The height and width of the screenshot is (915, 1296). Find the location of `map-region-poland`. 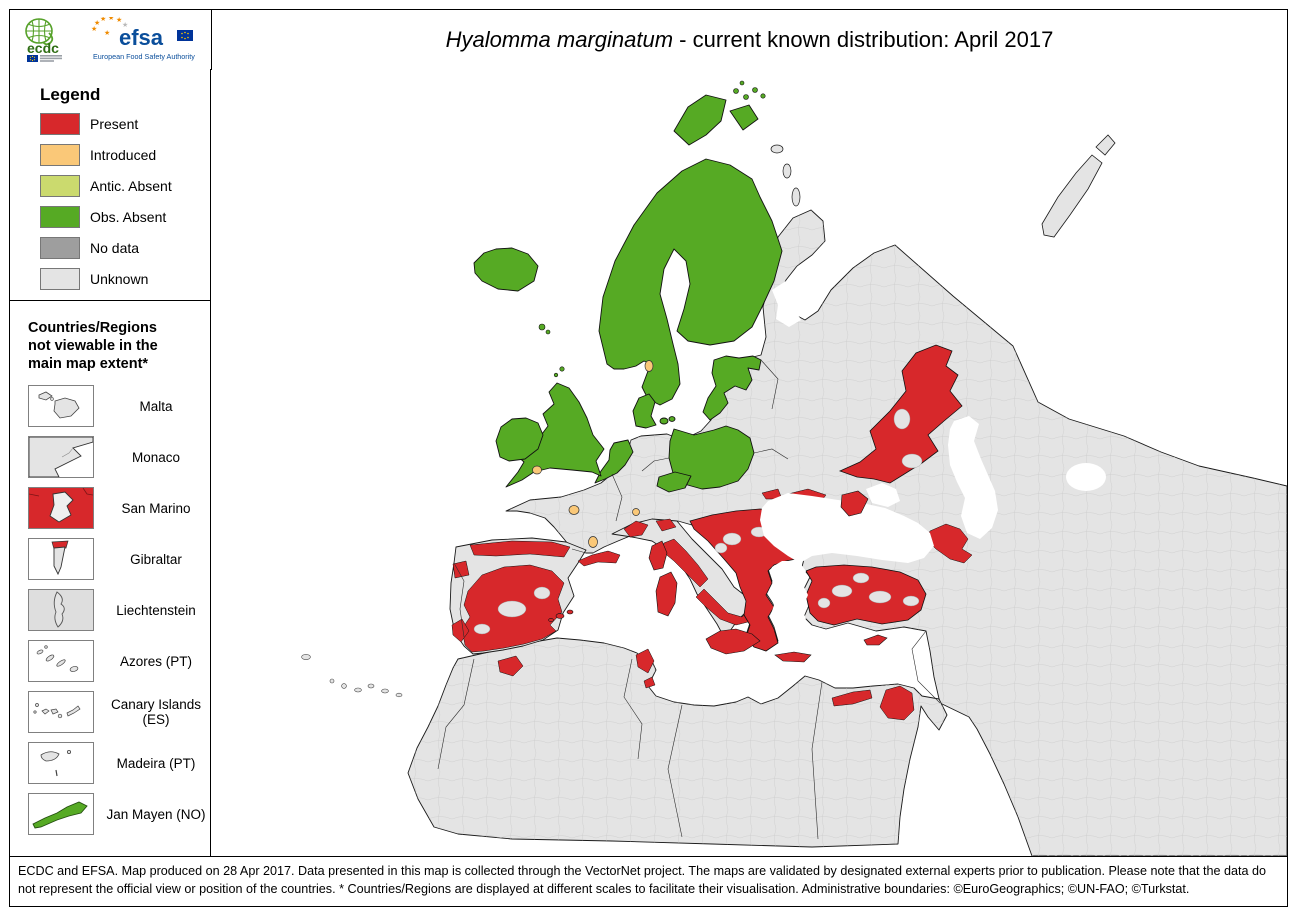

map-region-poland is located at coordinates (711, 457).